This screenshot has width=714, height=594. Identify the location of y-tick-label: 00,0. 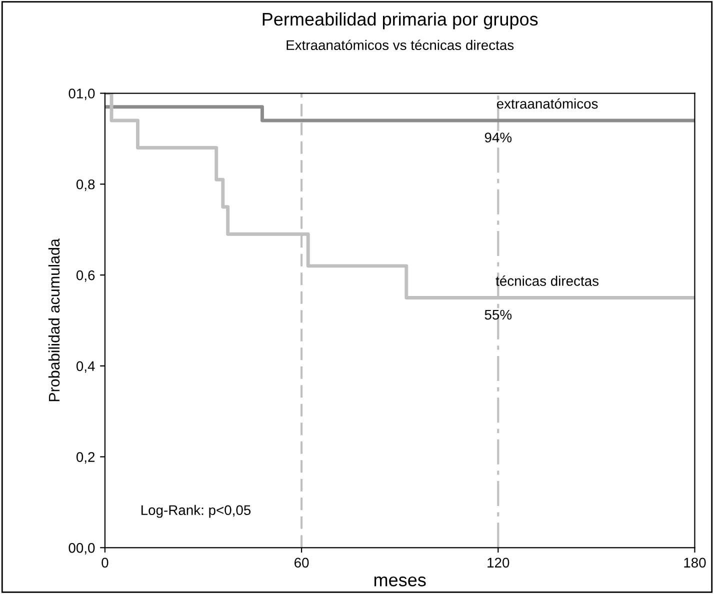
(81, 548).